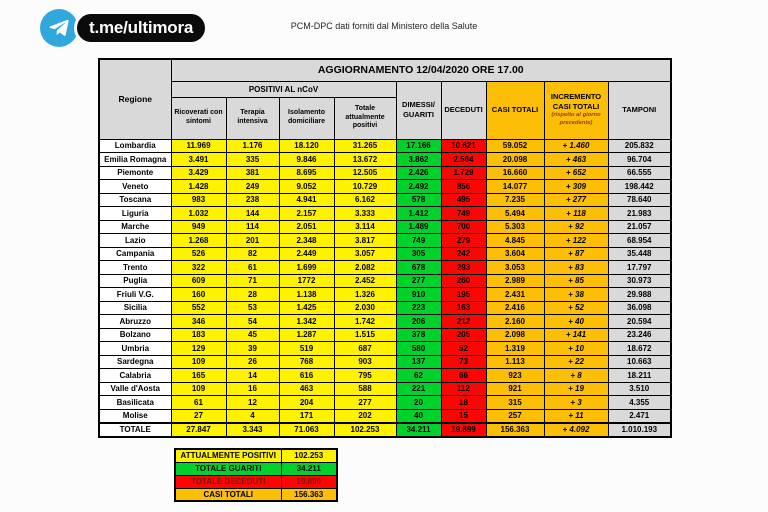 The image size is (768, 512). I want to click on summary-row: TOTALE GUARITI 34.211, so click(256, 468).